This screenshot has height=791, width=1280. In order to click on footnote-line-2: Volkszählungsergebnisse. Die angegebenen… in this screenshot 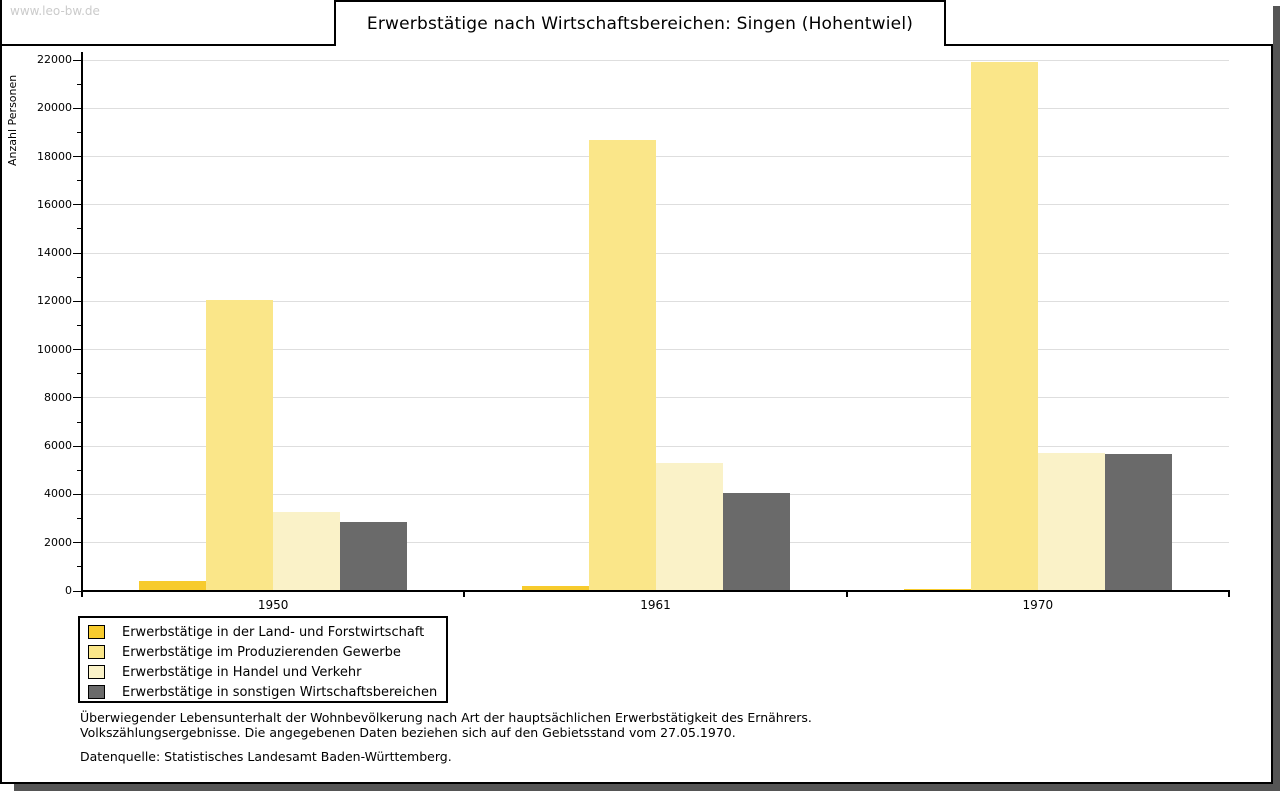, I will do `click(408, 732)`.